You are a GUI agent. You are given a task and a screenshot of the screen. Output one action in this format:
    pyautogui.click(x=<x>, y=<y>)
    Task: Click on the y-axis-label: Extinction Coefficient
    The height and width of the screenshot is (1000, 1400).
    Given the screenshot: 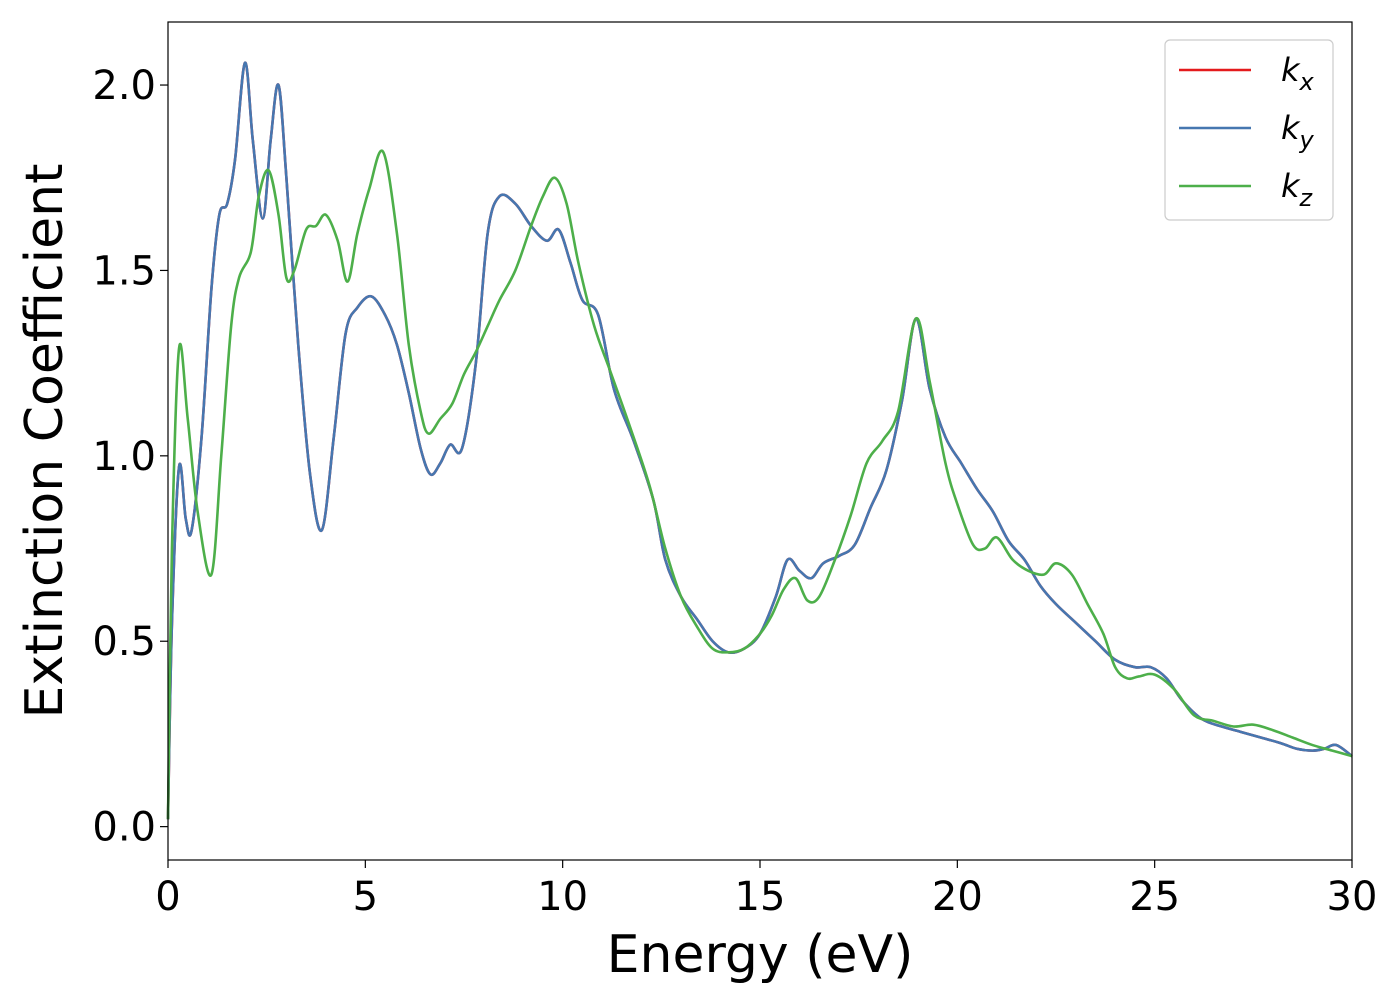 What is the action you would take?
    pyautogui.click(x=45, y=441)
    